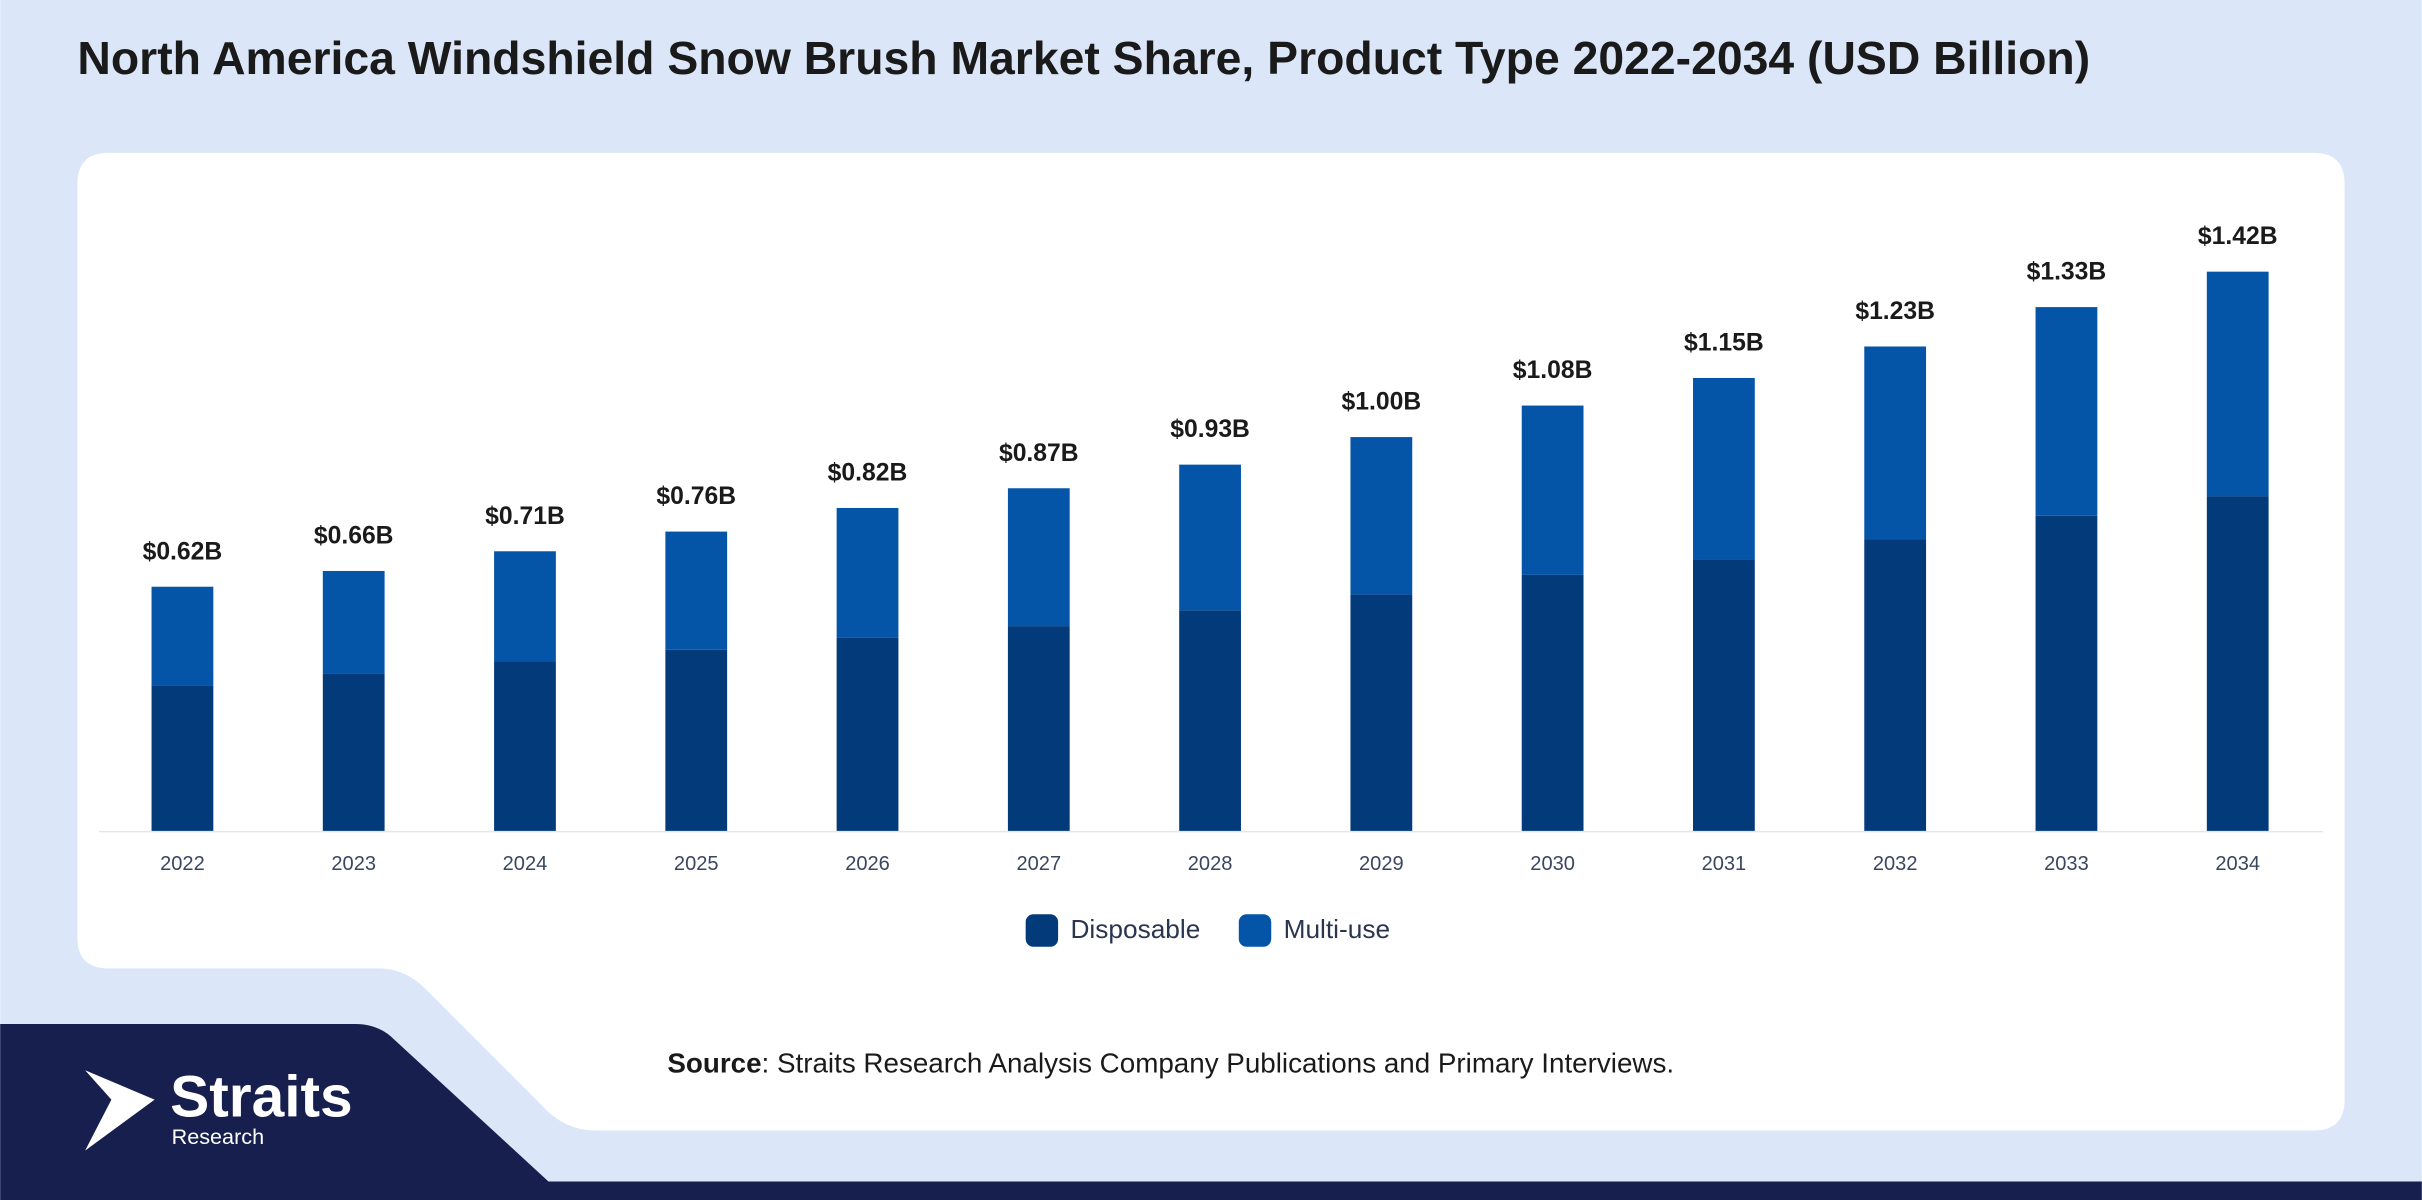 Image resolution: width=2422 pixels, height=1200 pixels. I want to click on total-label: $0.62B, so click(183, 551).